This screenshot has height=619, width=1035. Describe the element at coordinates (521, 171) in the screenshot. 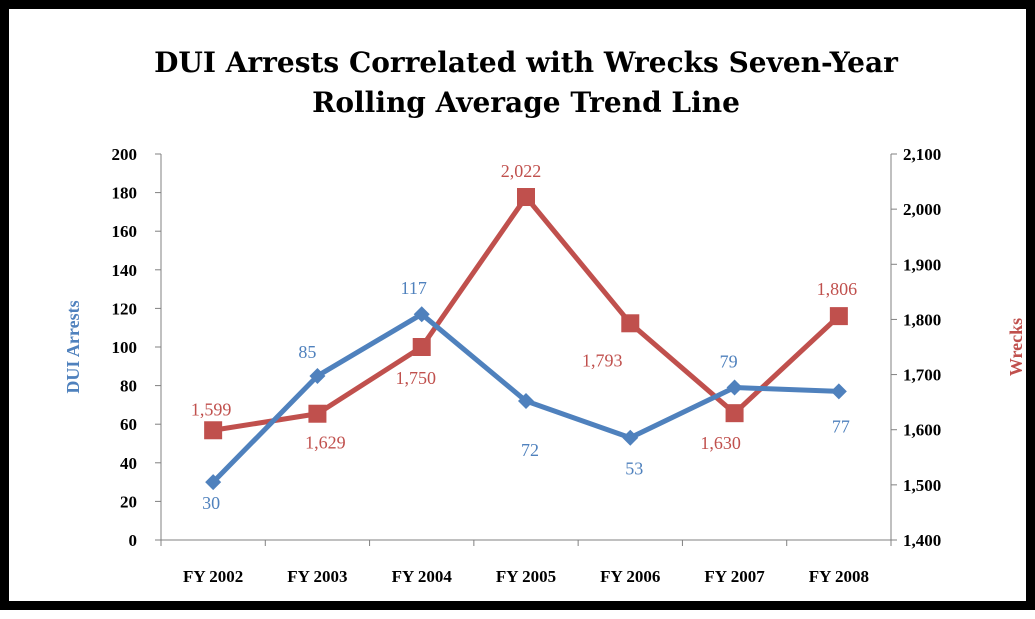

I see `wrecks-data-label: 2,022` at that location.